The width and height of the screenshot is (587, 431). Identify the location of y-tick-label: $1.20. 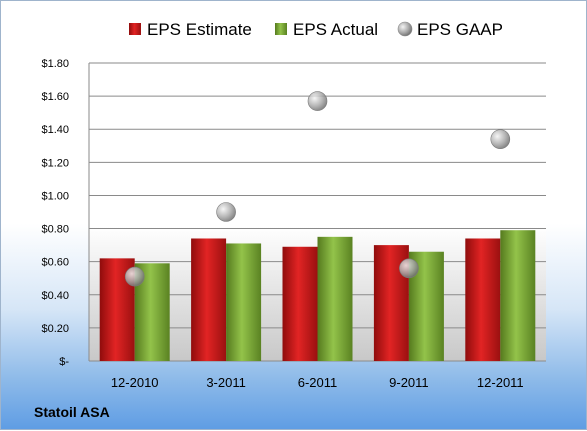
(55, 163).